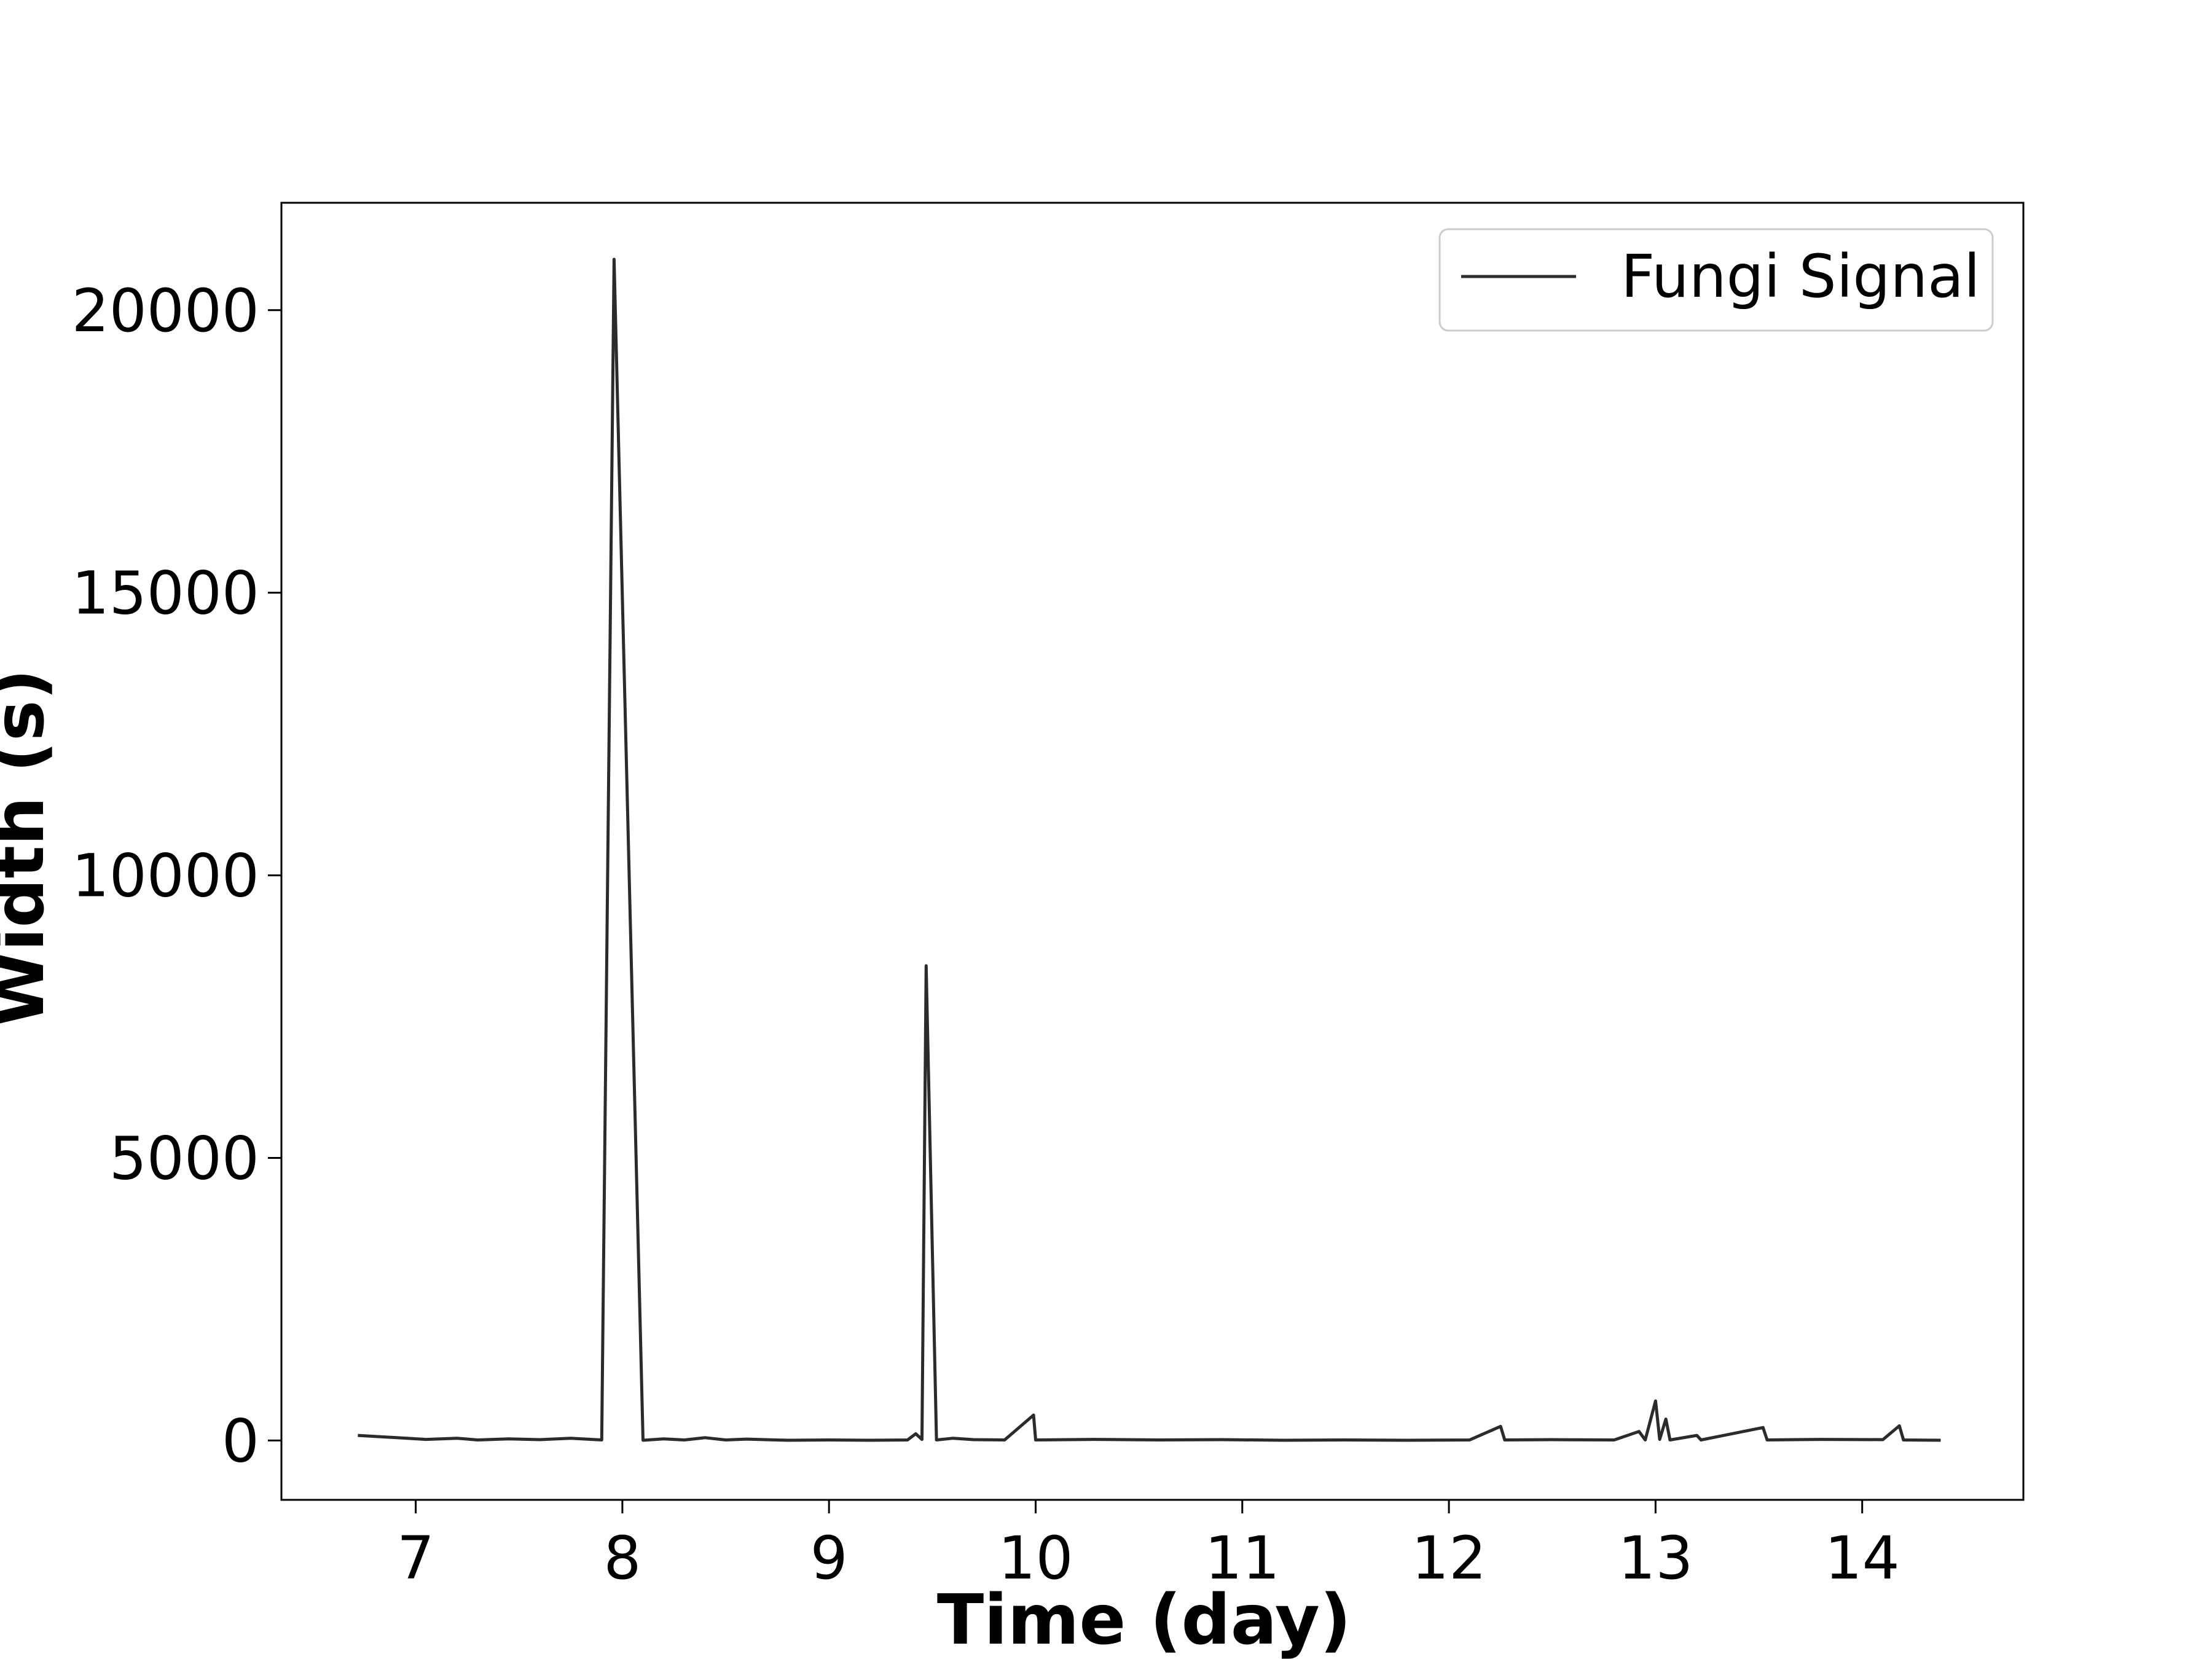  I want to click on x-tick-label: 11, so click(1242, 1558).